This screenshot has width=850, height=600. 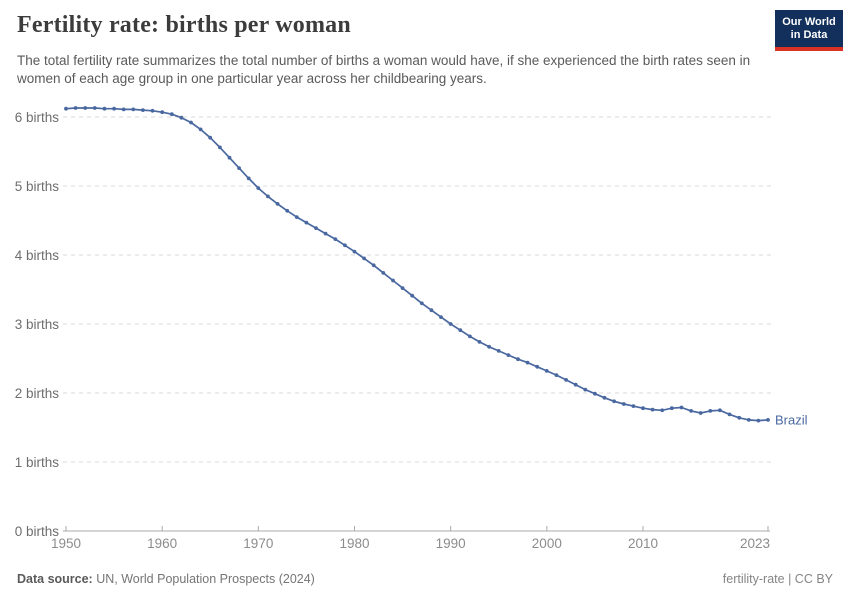 I want to click on y-axis-tick-label: 1 births, so click(x=37, y=462).